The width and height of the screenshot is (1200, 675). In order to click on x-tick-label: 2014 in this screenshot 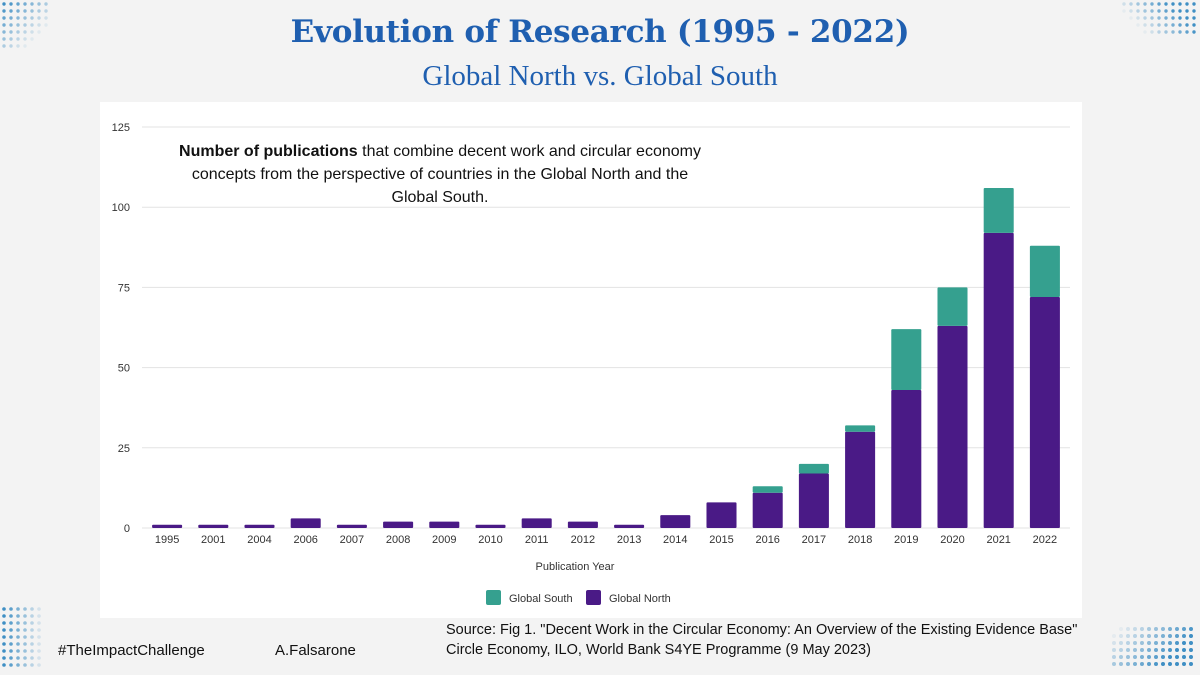, I will do `click(675, 540)`.